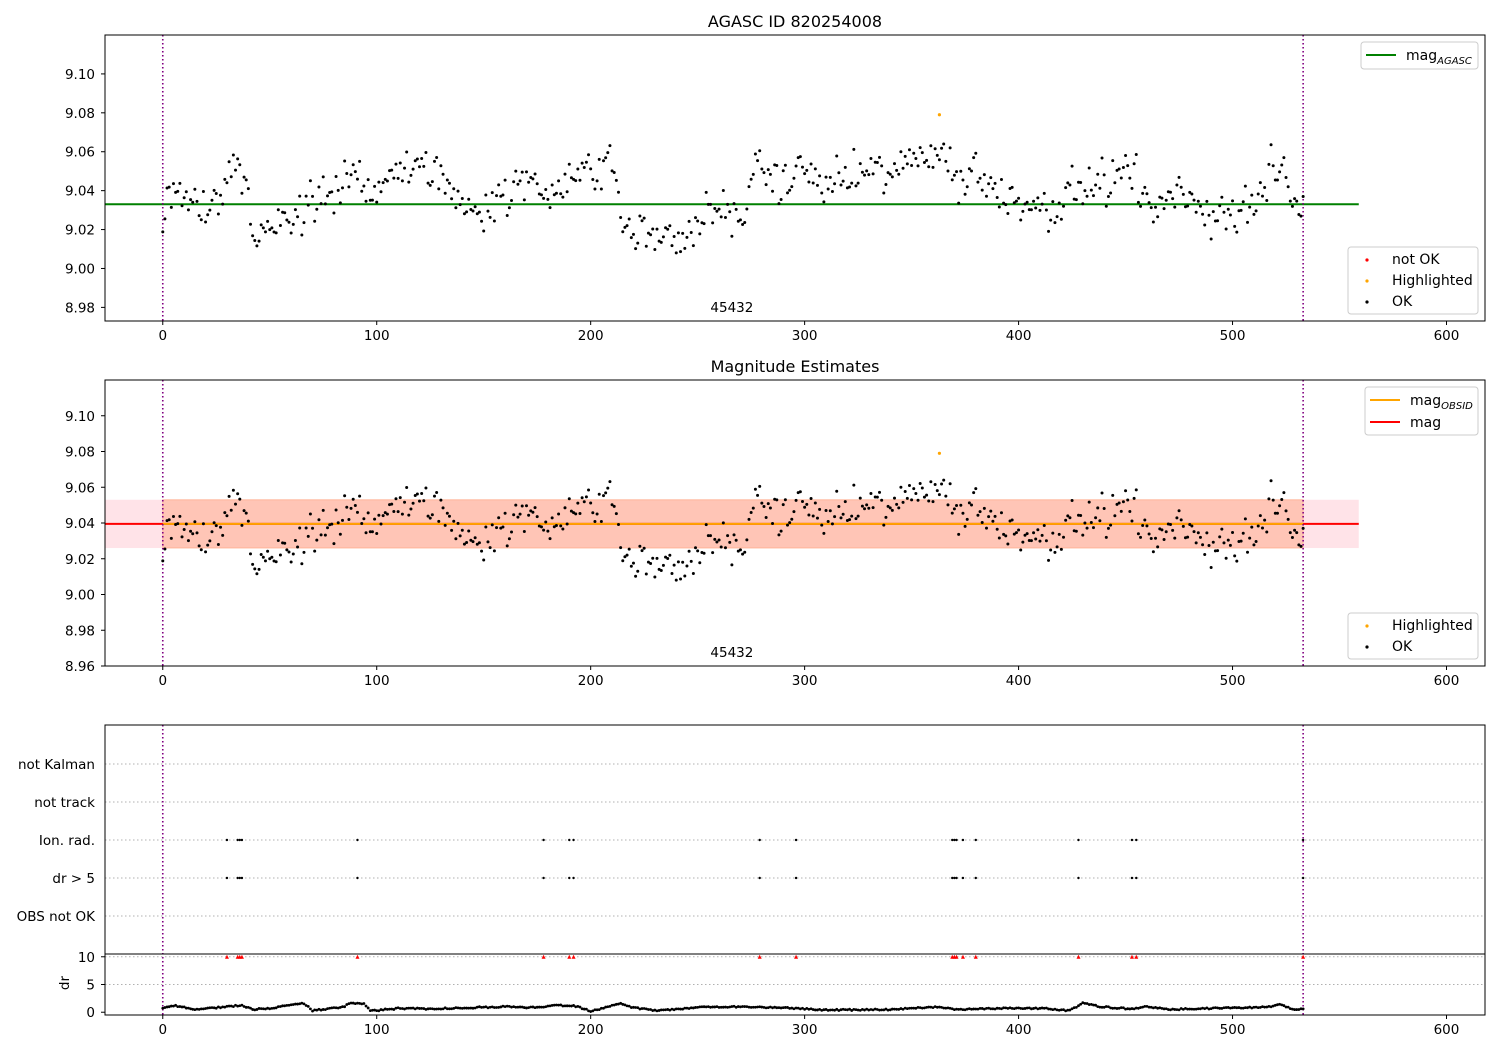  Describe the element at coordinates (162, 681) in the screenshot. I see `x-tick-label: 0` at that location.